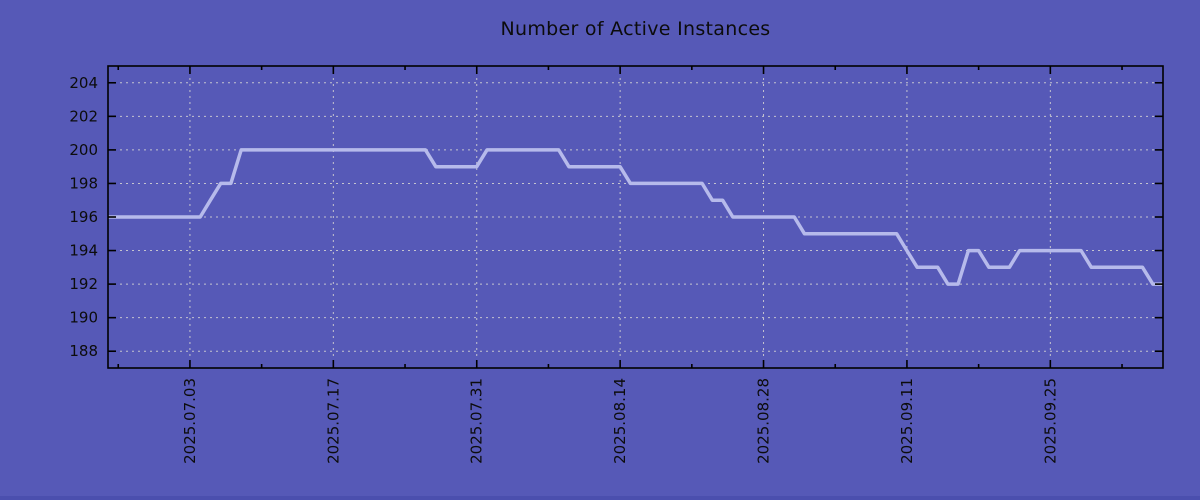 Image resolution: width=1200 pixels, height=500 pixels. Describe the element at coordinates (190, 421) in the screenshot. I see `x-tick-label: 2025.07.03` at that location.